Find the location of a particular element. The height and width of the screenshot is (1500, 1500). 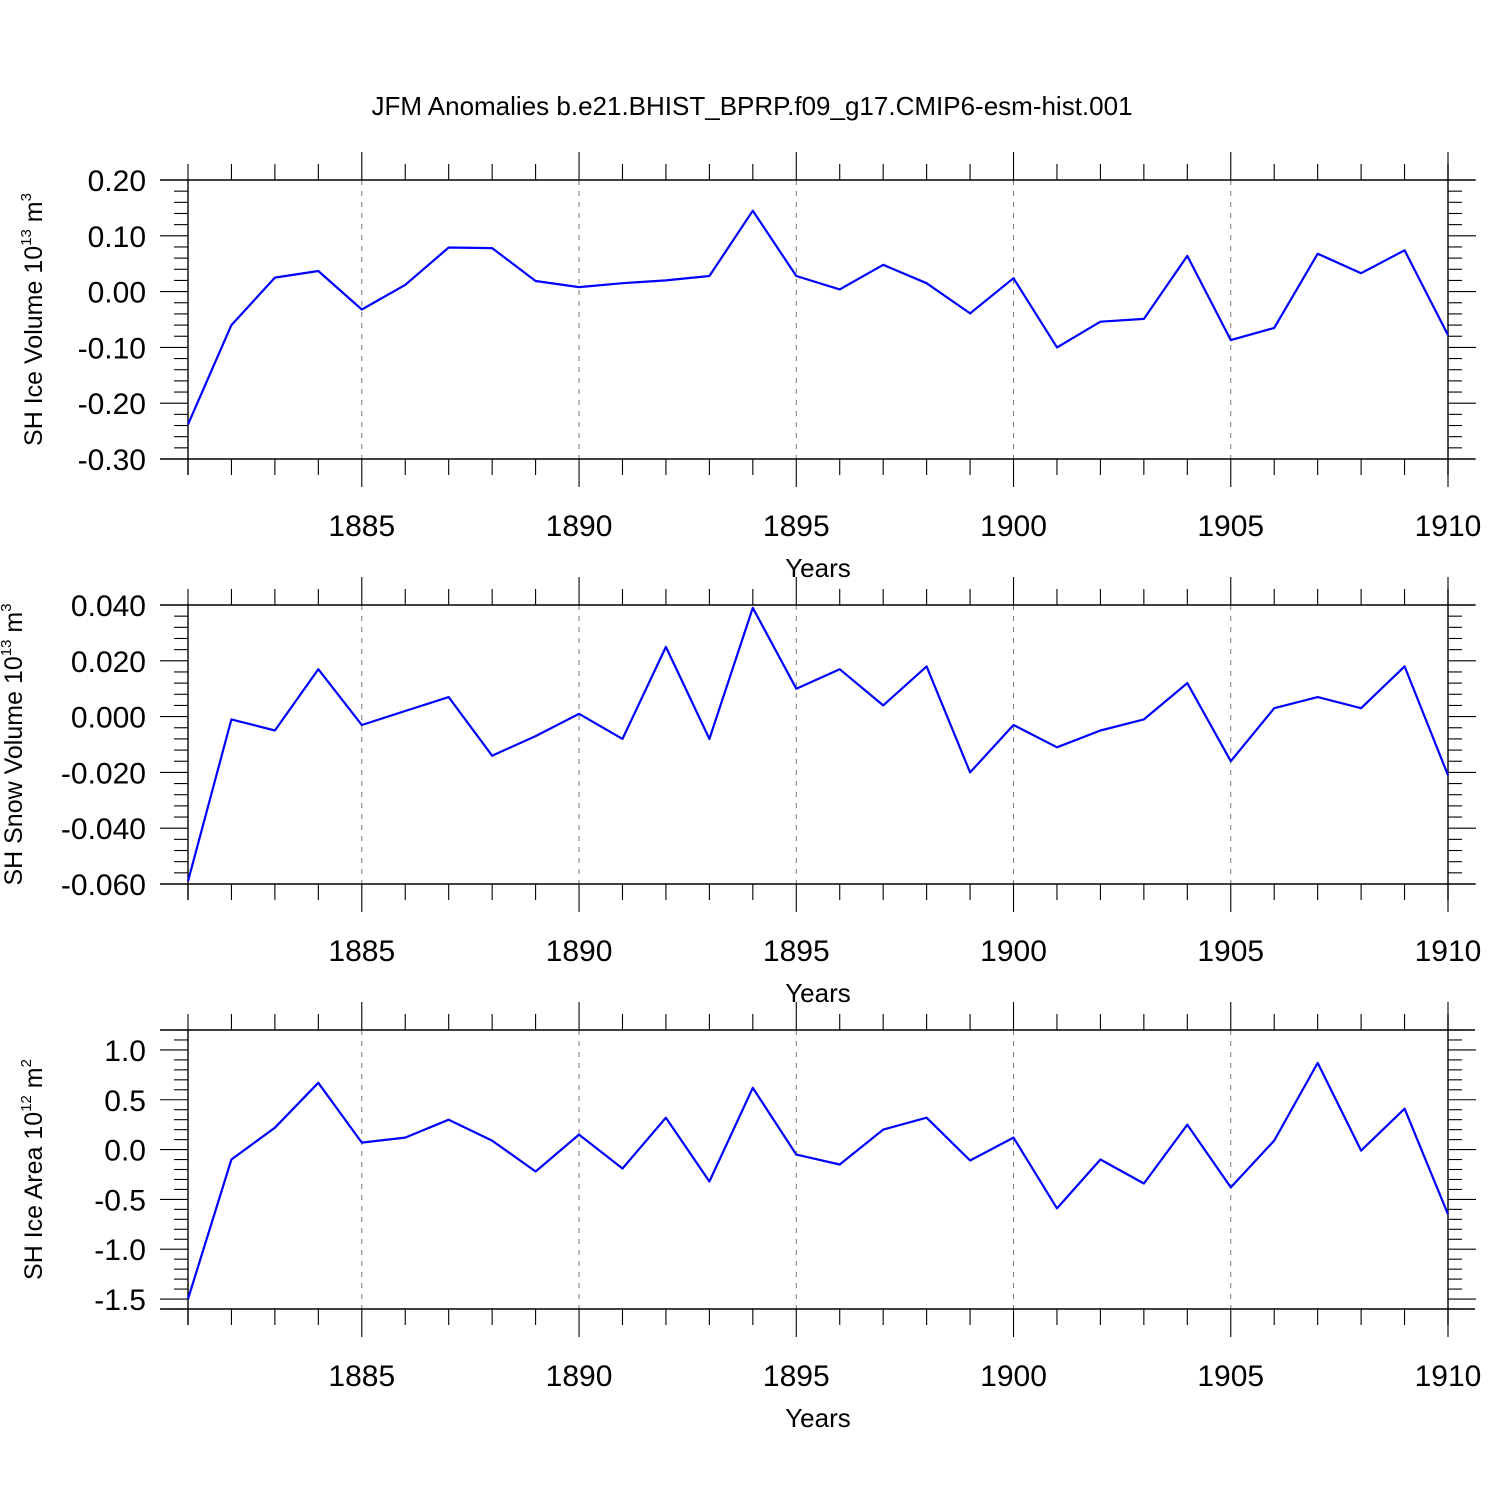

y-axis-label-text: SH Ice Volume 10 is located at coordinates (34, 346).